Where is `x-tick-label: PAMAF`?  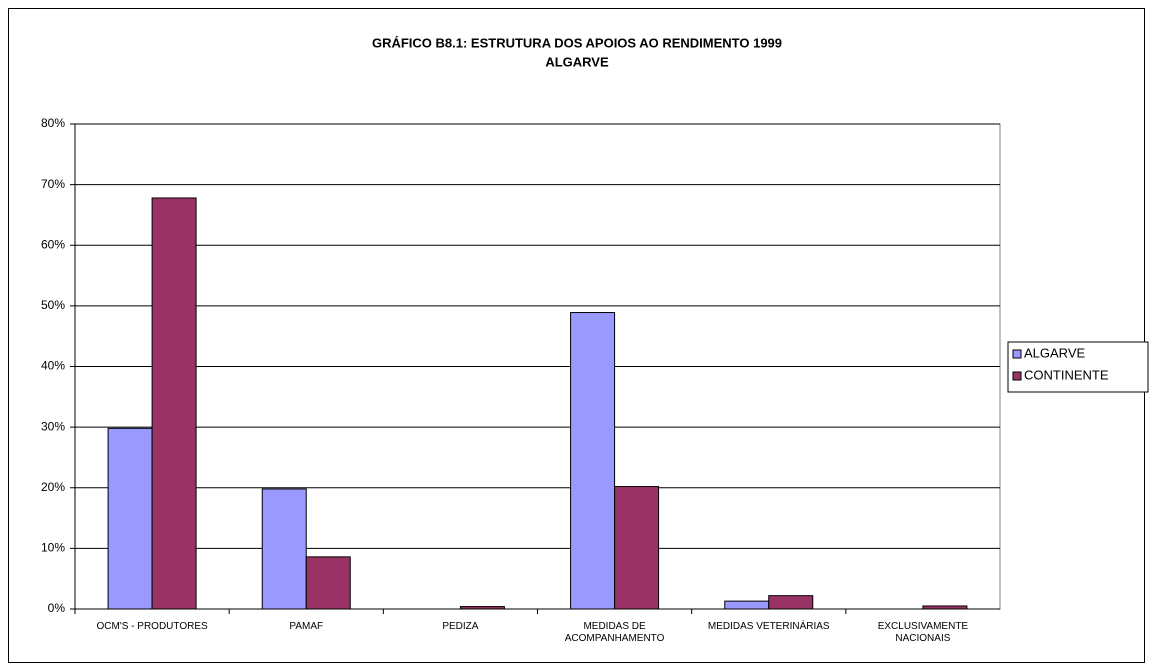
x-tick-label: PAMAF is located at coordinates (306, 626).